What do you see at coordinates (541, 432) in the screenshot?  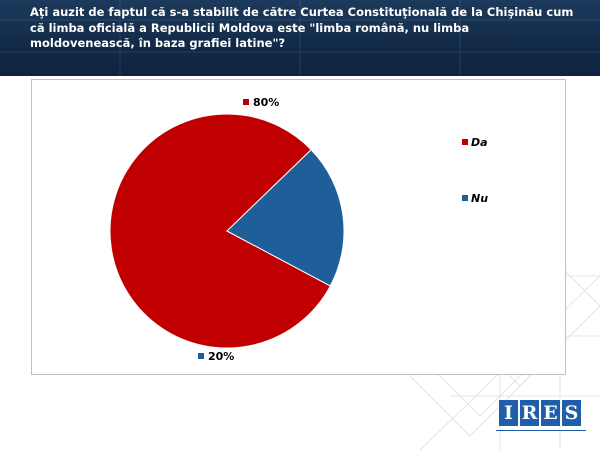 I see `logo-underline` at bounding box center [541, 432].